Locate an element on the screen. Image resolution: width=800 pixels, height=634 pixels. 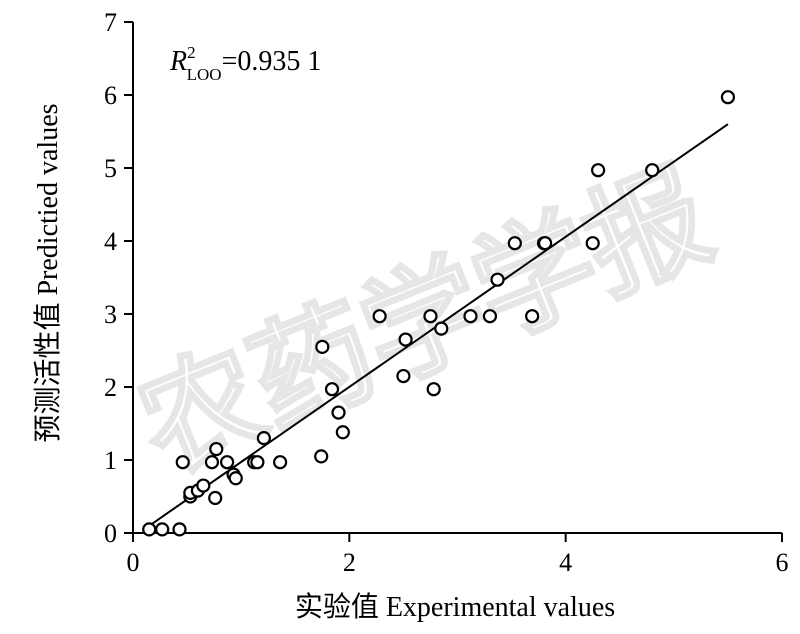
r2-superscript: 2 is located at coordinates (191, 52).